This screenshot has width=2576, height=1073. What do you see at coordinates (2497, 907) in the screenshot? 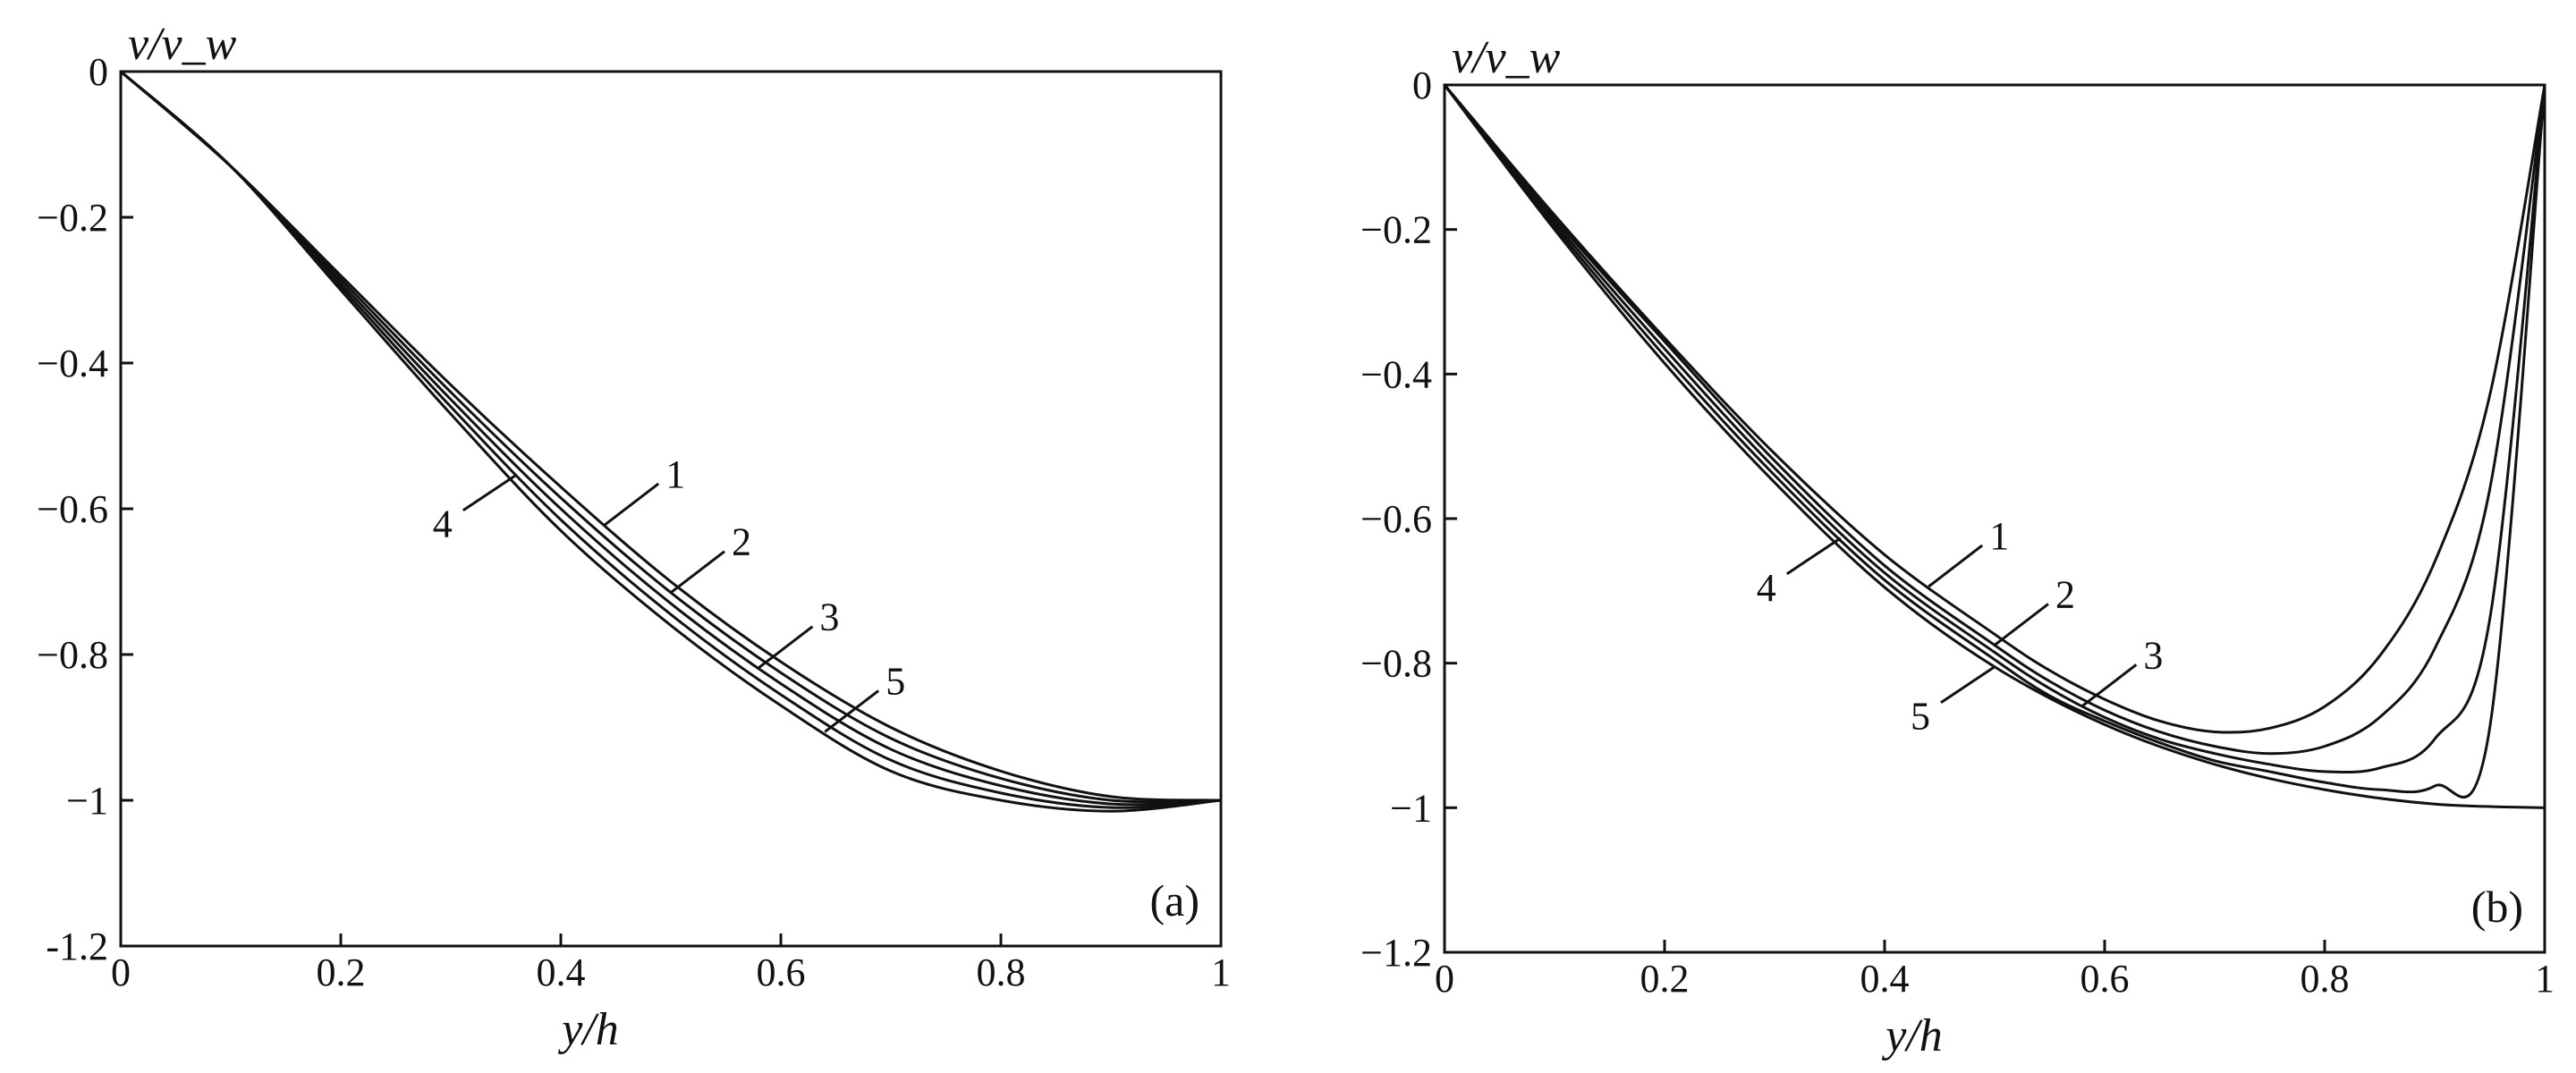
I see `panel-label: (b)` at bounding box center [2497, 907].